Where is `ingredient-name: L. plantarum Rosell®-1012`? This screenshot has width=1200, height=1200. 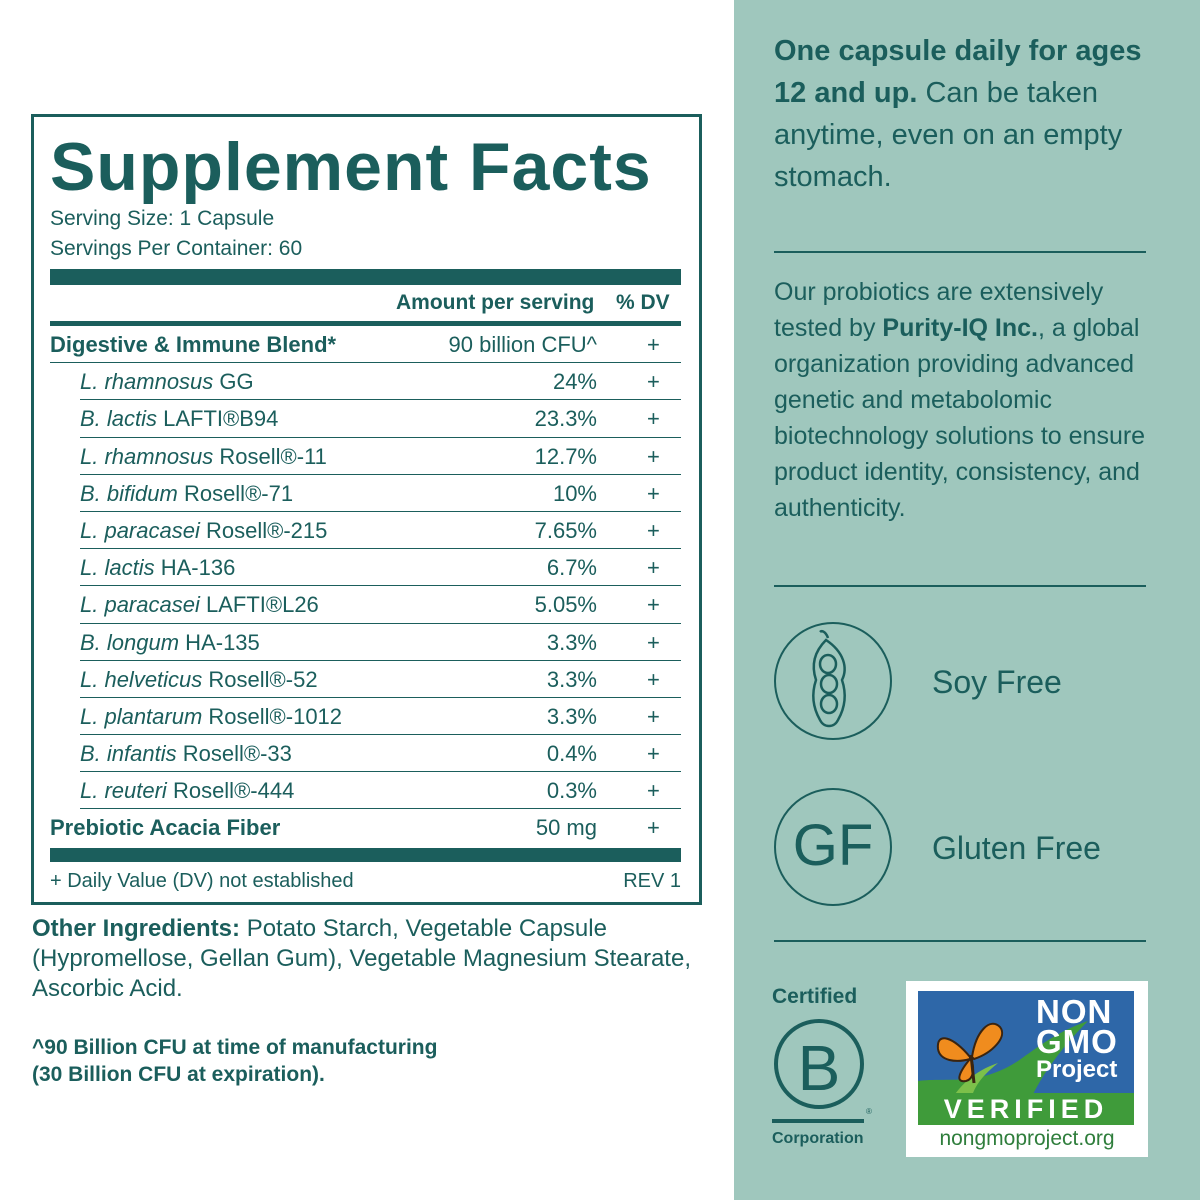
ingredient-name: L. plantarum Rosell®-1012 is located at coordinates (211, 716).